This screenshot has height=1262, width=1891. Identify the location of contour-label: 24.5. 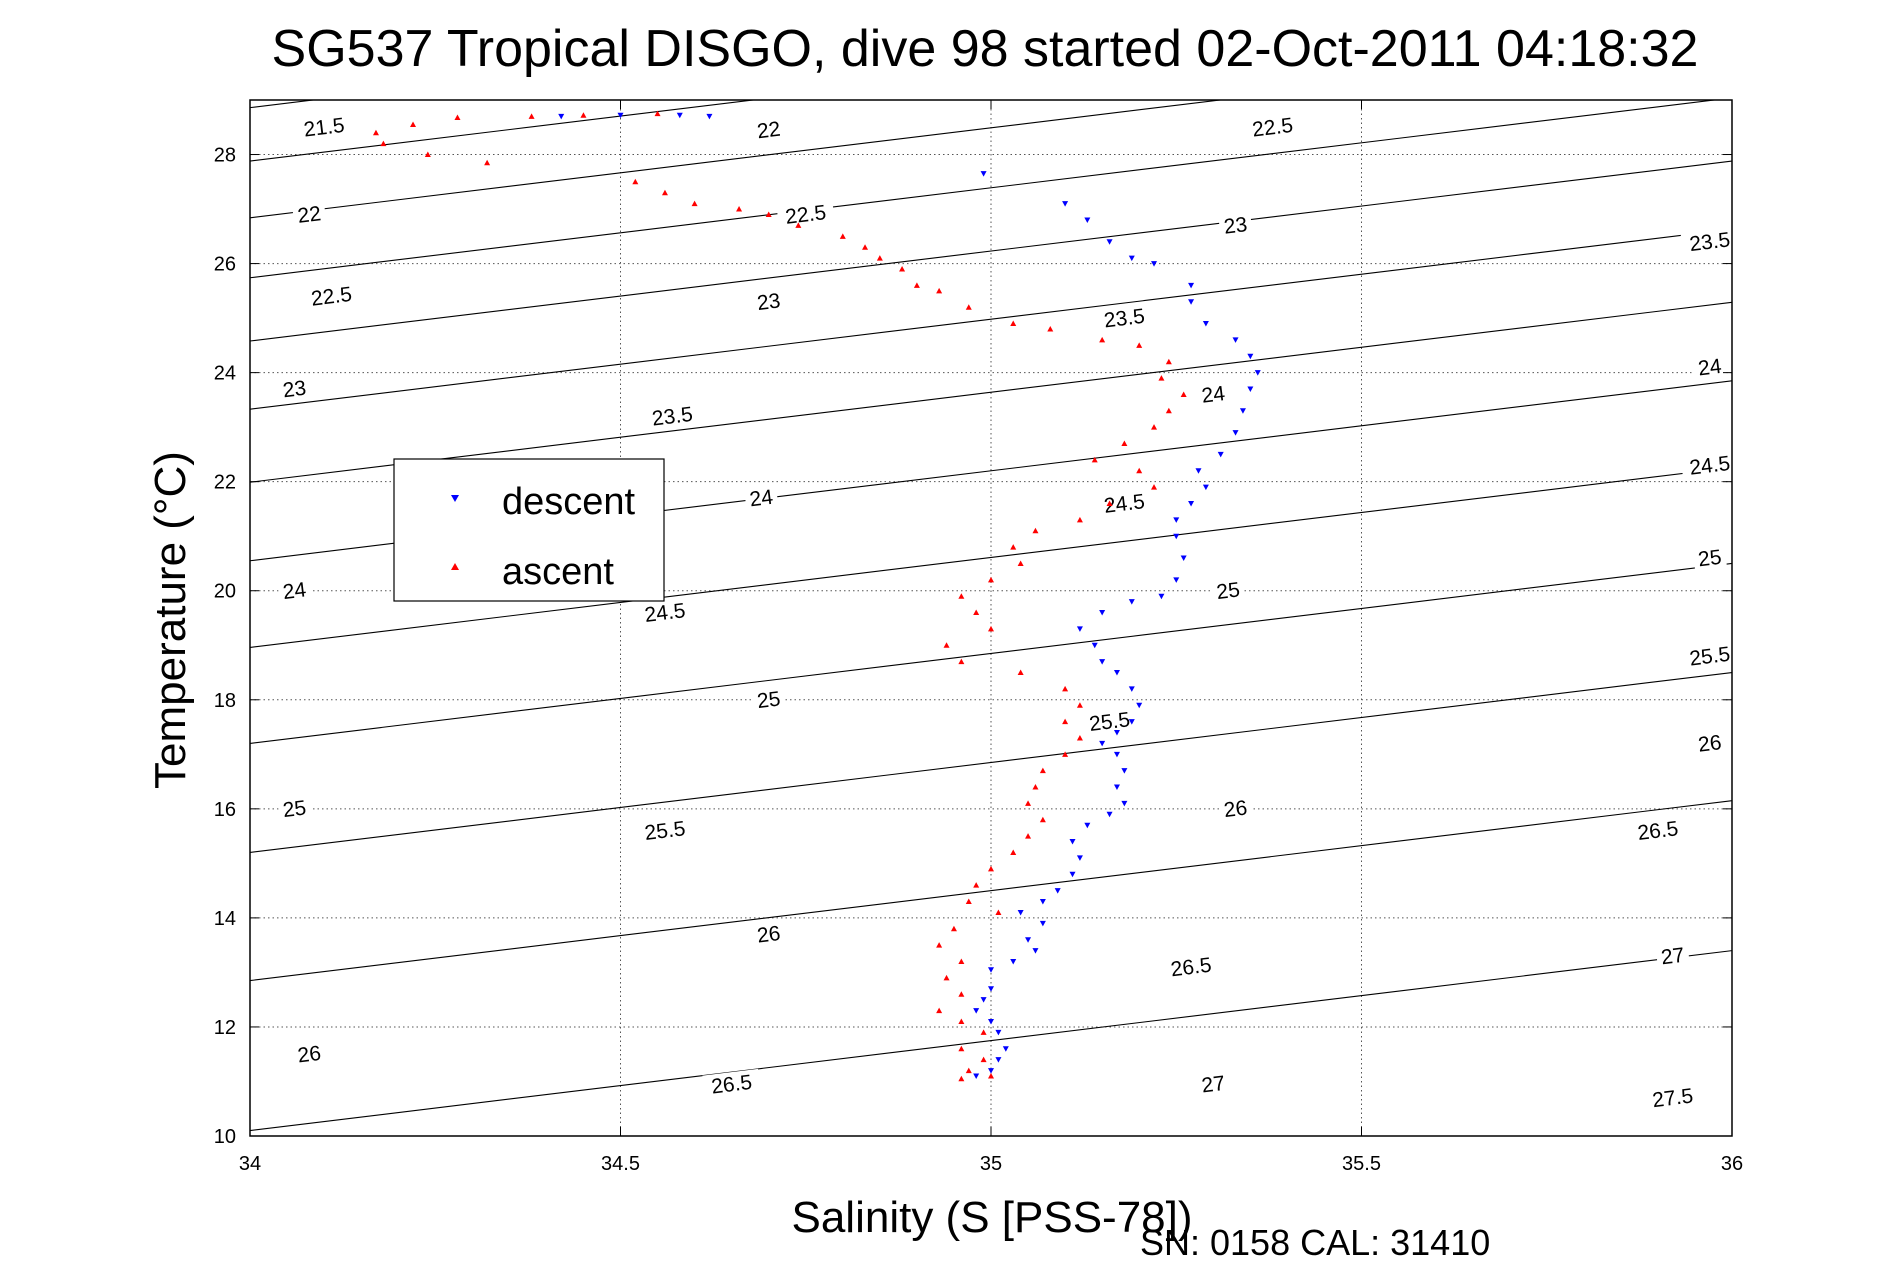
(664, 613).